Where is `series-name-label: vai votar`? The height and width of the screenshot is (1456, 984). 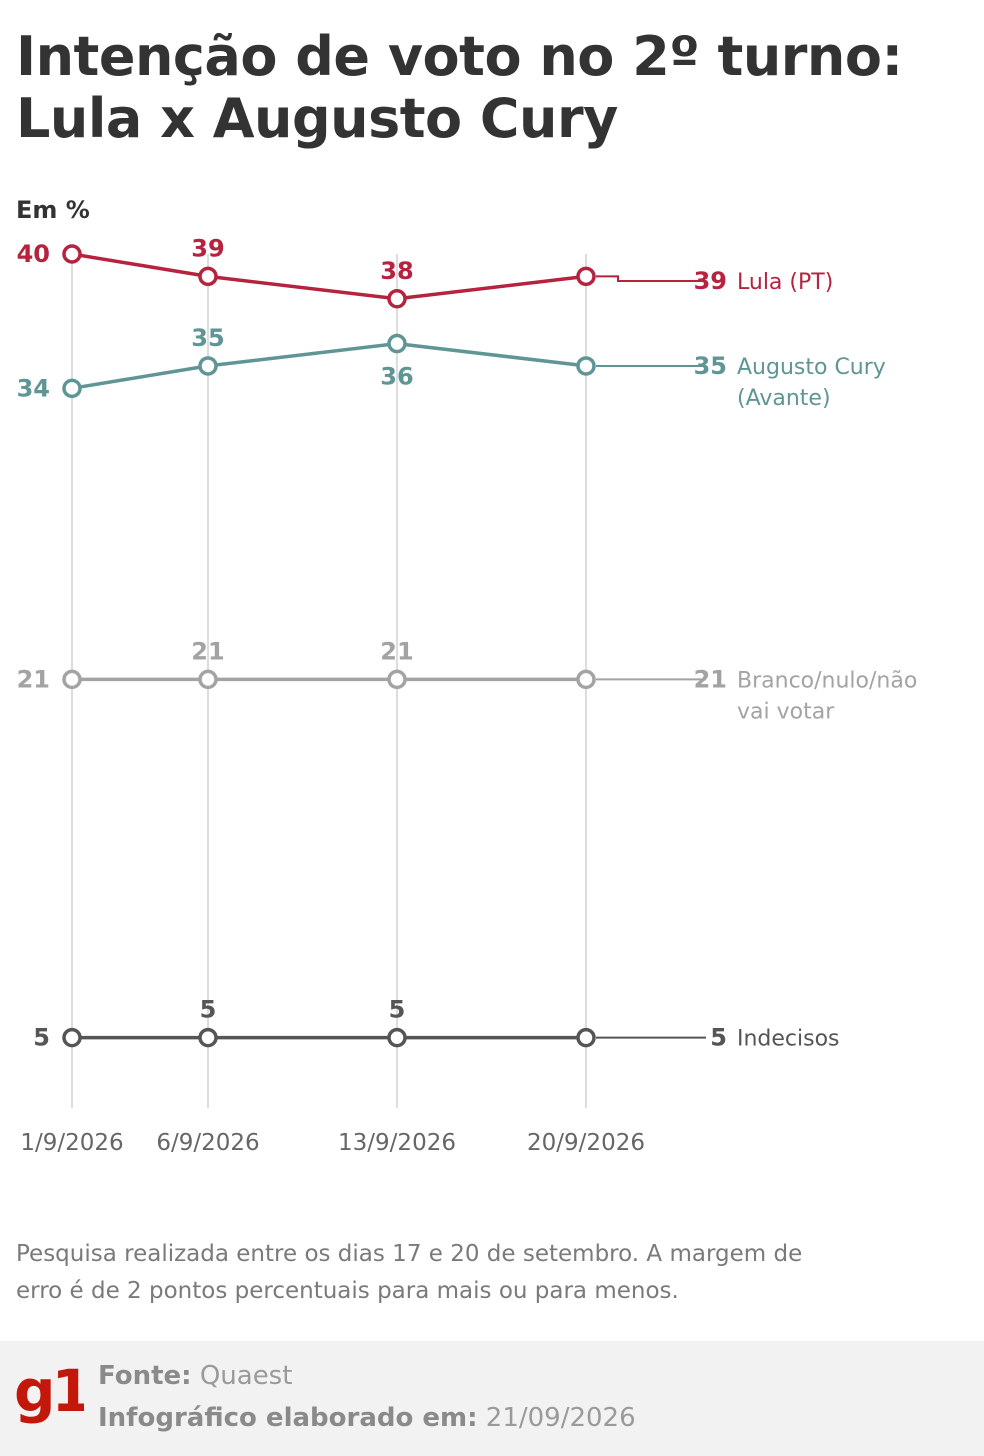 series-name-label: vai votar is located at coordinates (786, 711).